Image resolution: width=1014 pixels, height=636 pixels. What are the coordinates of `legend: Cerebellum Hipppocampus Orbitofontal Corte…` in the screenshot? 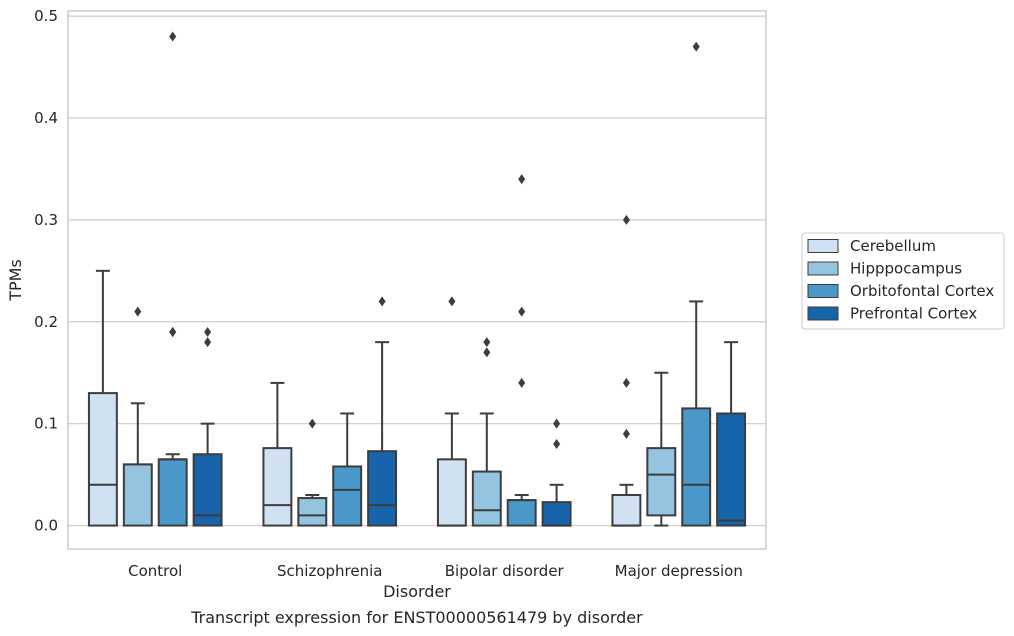 It's located at (903, 281).